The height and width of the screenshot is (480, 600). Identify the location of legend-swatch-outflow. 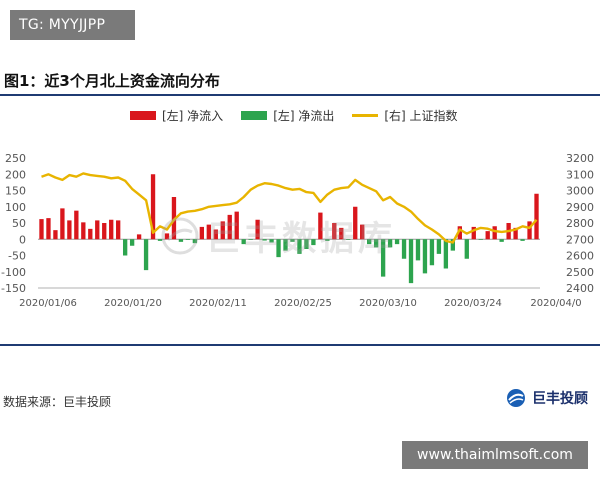
(254, 115).